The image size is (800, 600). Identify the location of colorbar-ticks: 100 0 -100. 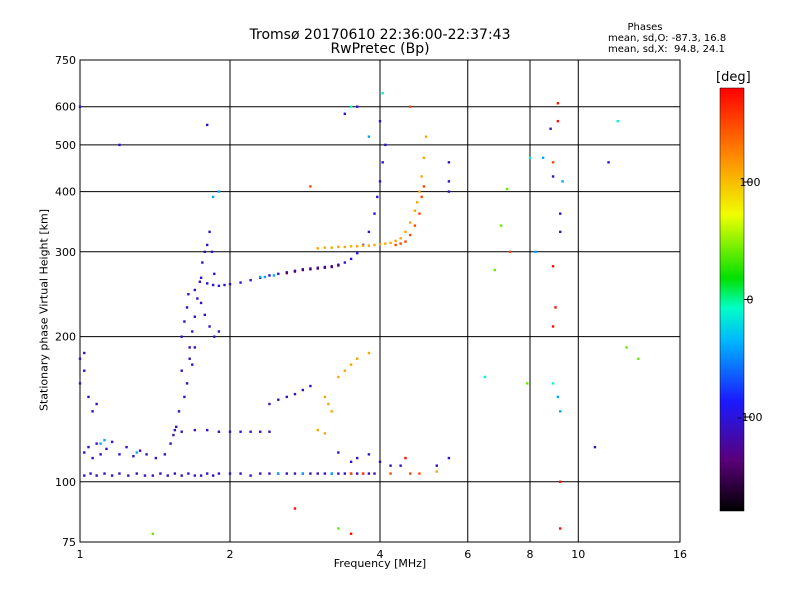
(750, 300).